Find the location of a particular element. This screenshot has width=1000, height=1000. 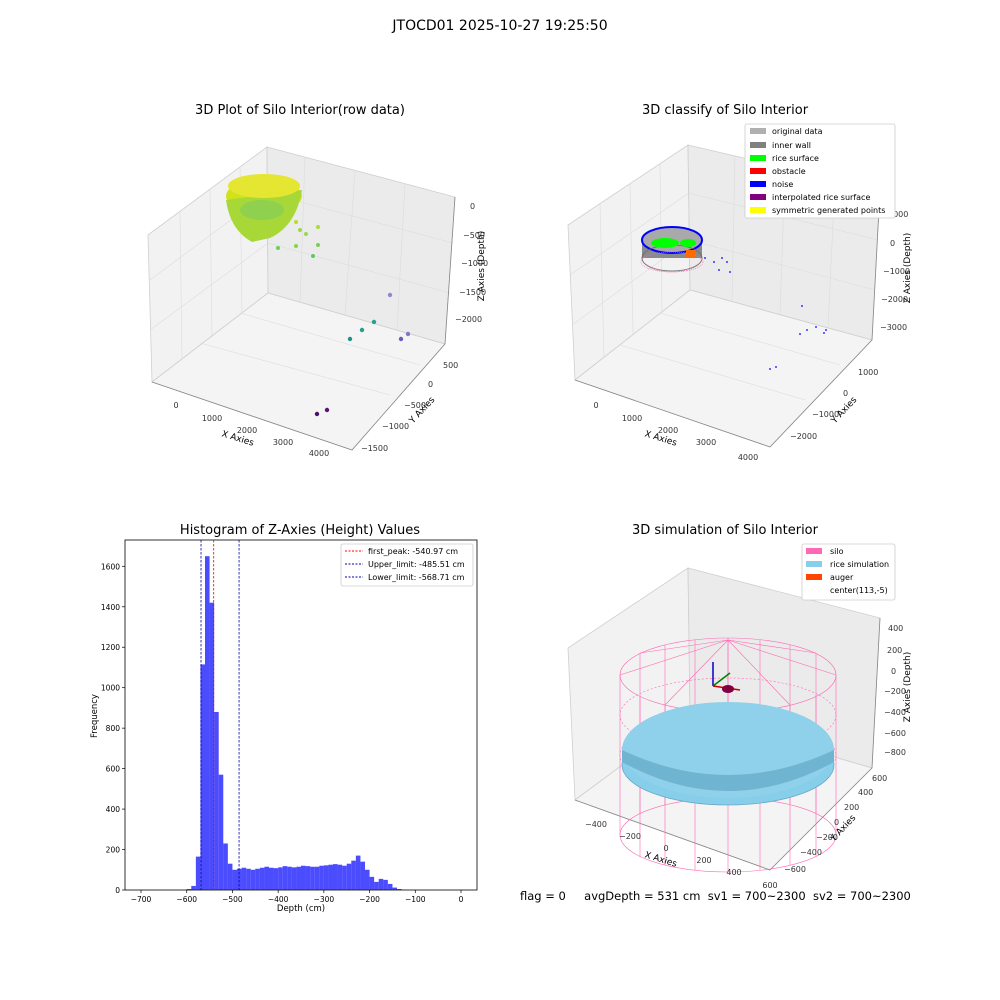

plot2-ytick: −2000 is located at coordinates (803, 436).